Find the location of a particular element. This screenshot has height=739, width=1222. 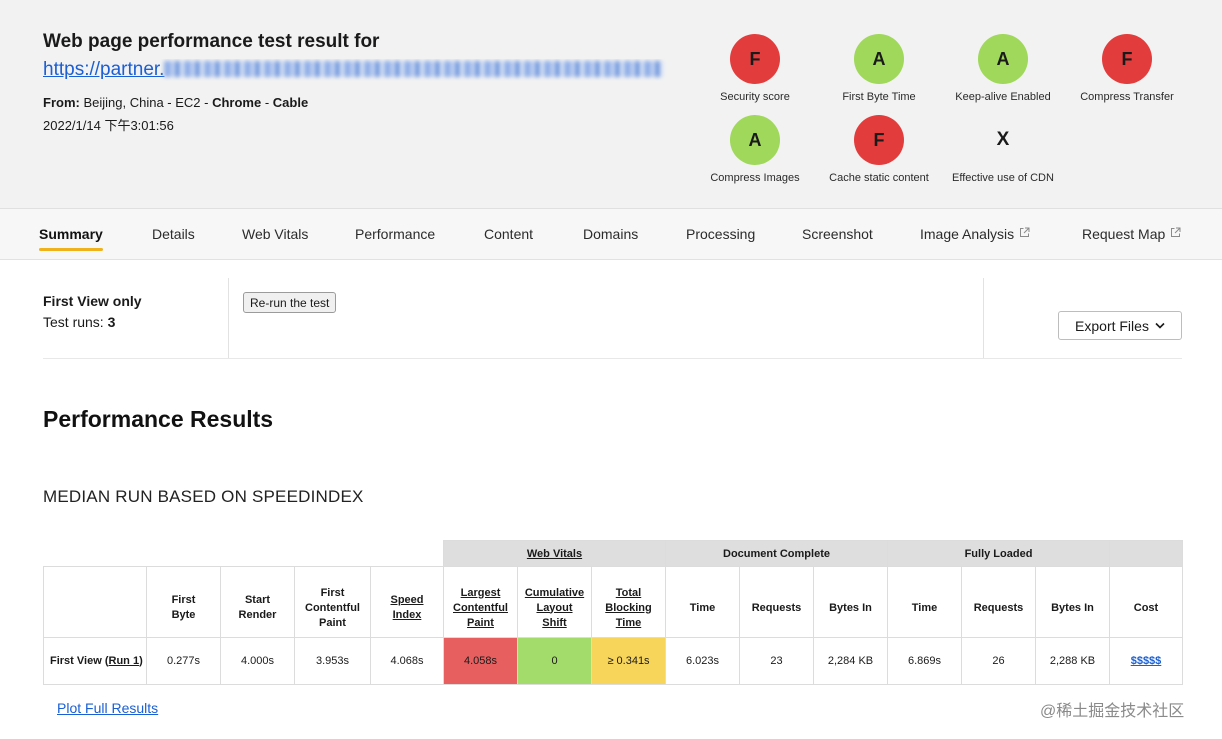

col-largest-contentful-paint: Largest Contentful Paint is located at coordinates (480, 602).